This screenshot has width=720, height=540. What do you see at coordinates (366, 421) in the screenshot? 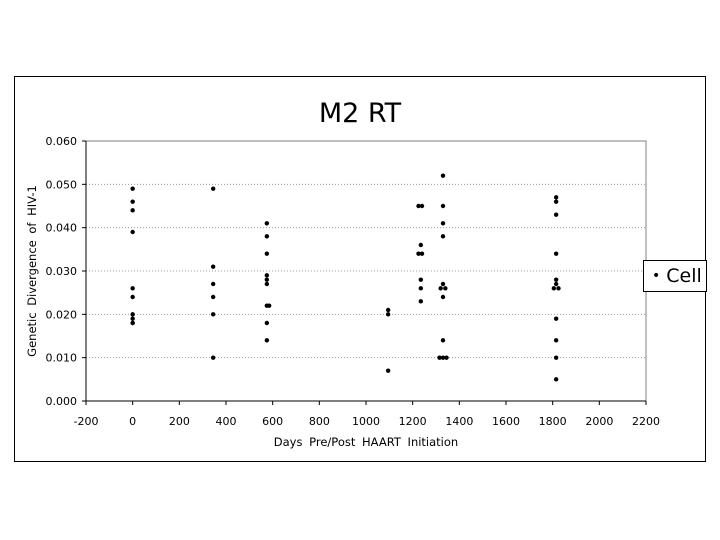
I see `x-tick-label: 1000` at bounding box center [366, 421].